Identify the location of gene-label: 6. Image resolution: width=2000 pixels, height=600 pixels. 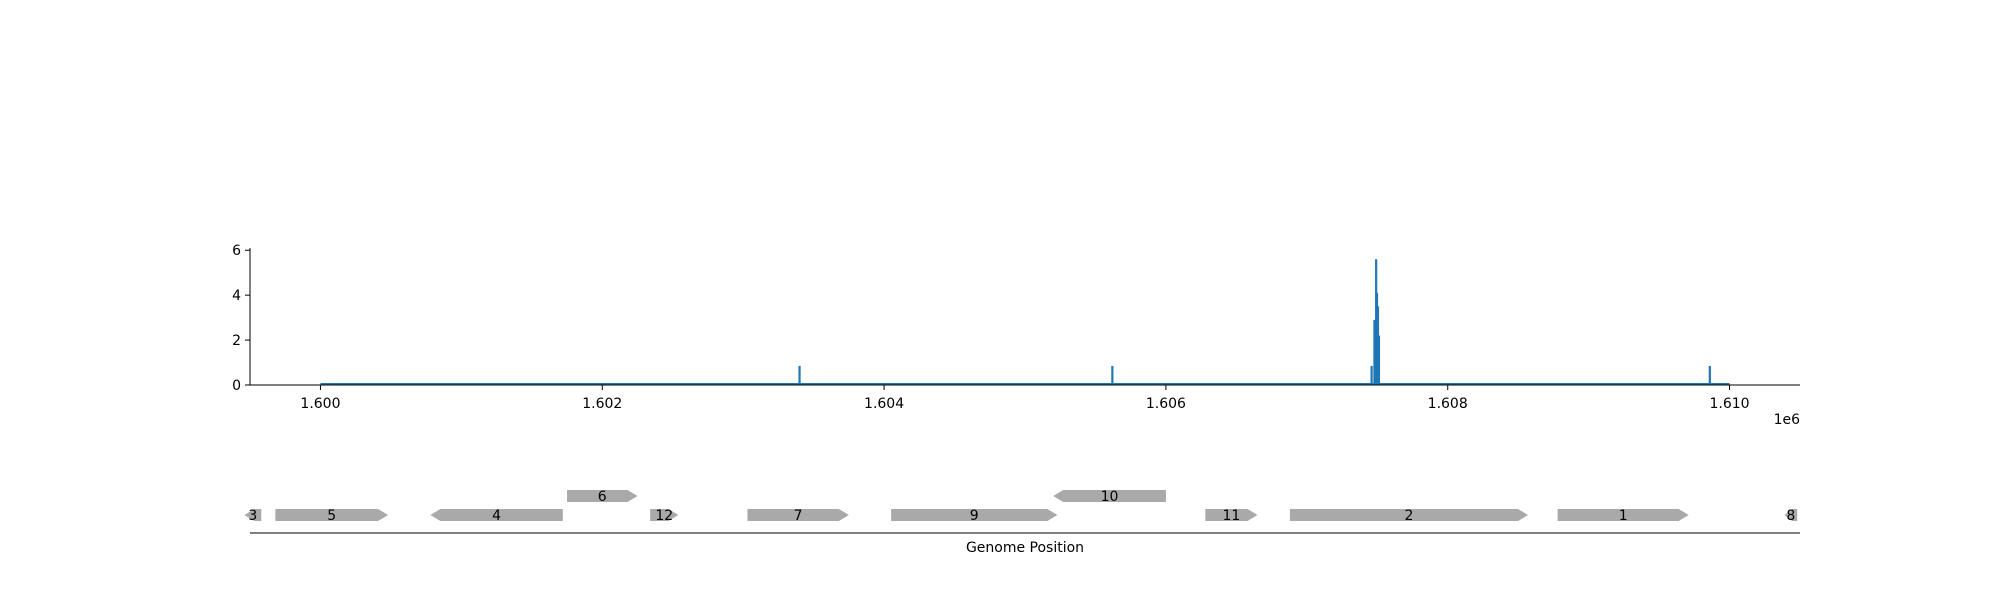
(602, 497).